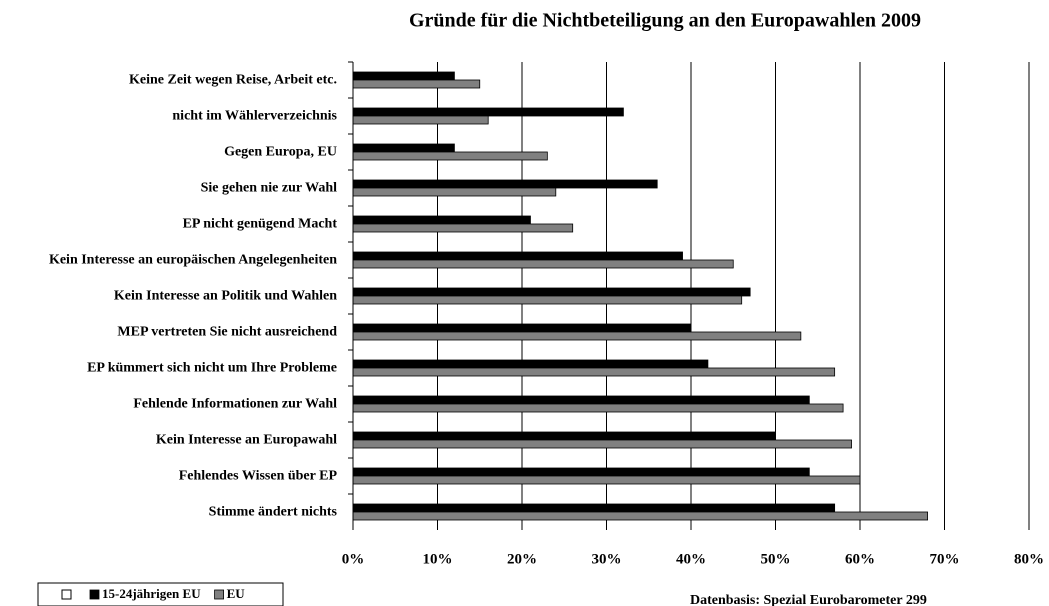 The width and height of the screenshot is (1049, 606). Describe the element at coordinates (438, 559) in the screenshot. I see `x-tick-label: 10%` at that location.